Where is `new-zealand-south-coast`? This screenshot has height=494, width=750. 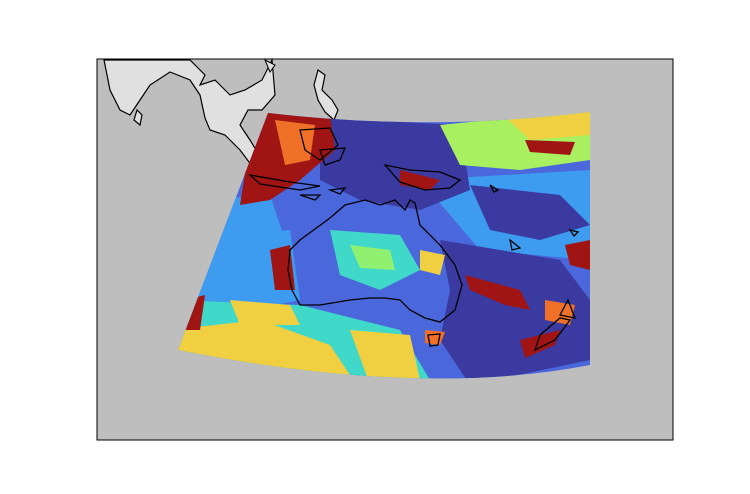
new-zealand-south-coast is located at coordinates (552, 334).